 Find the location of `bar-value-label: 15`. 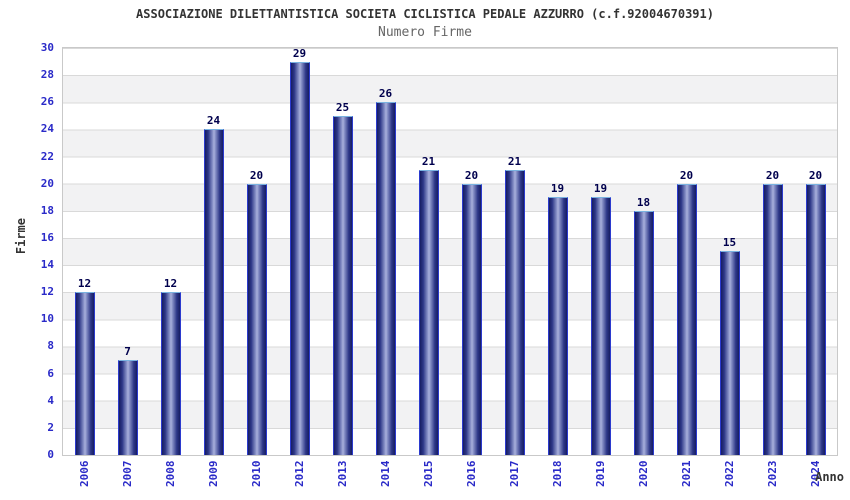

bar-value-label: 15 is located at coordinates (729, 242).